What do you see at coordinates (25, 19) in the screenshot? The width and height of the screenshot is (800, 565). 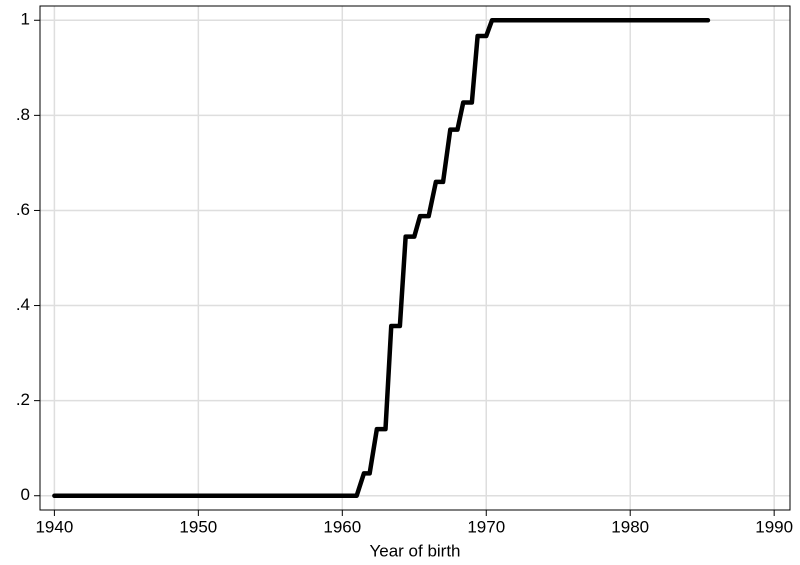 I see `y-tick-label: 1` at bounding box center [25, 19].